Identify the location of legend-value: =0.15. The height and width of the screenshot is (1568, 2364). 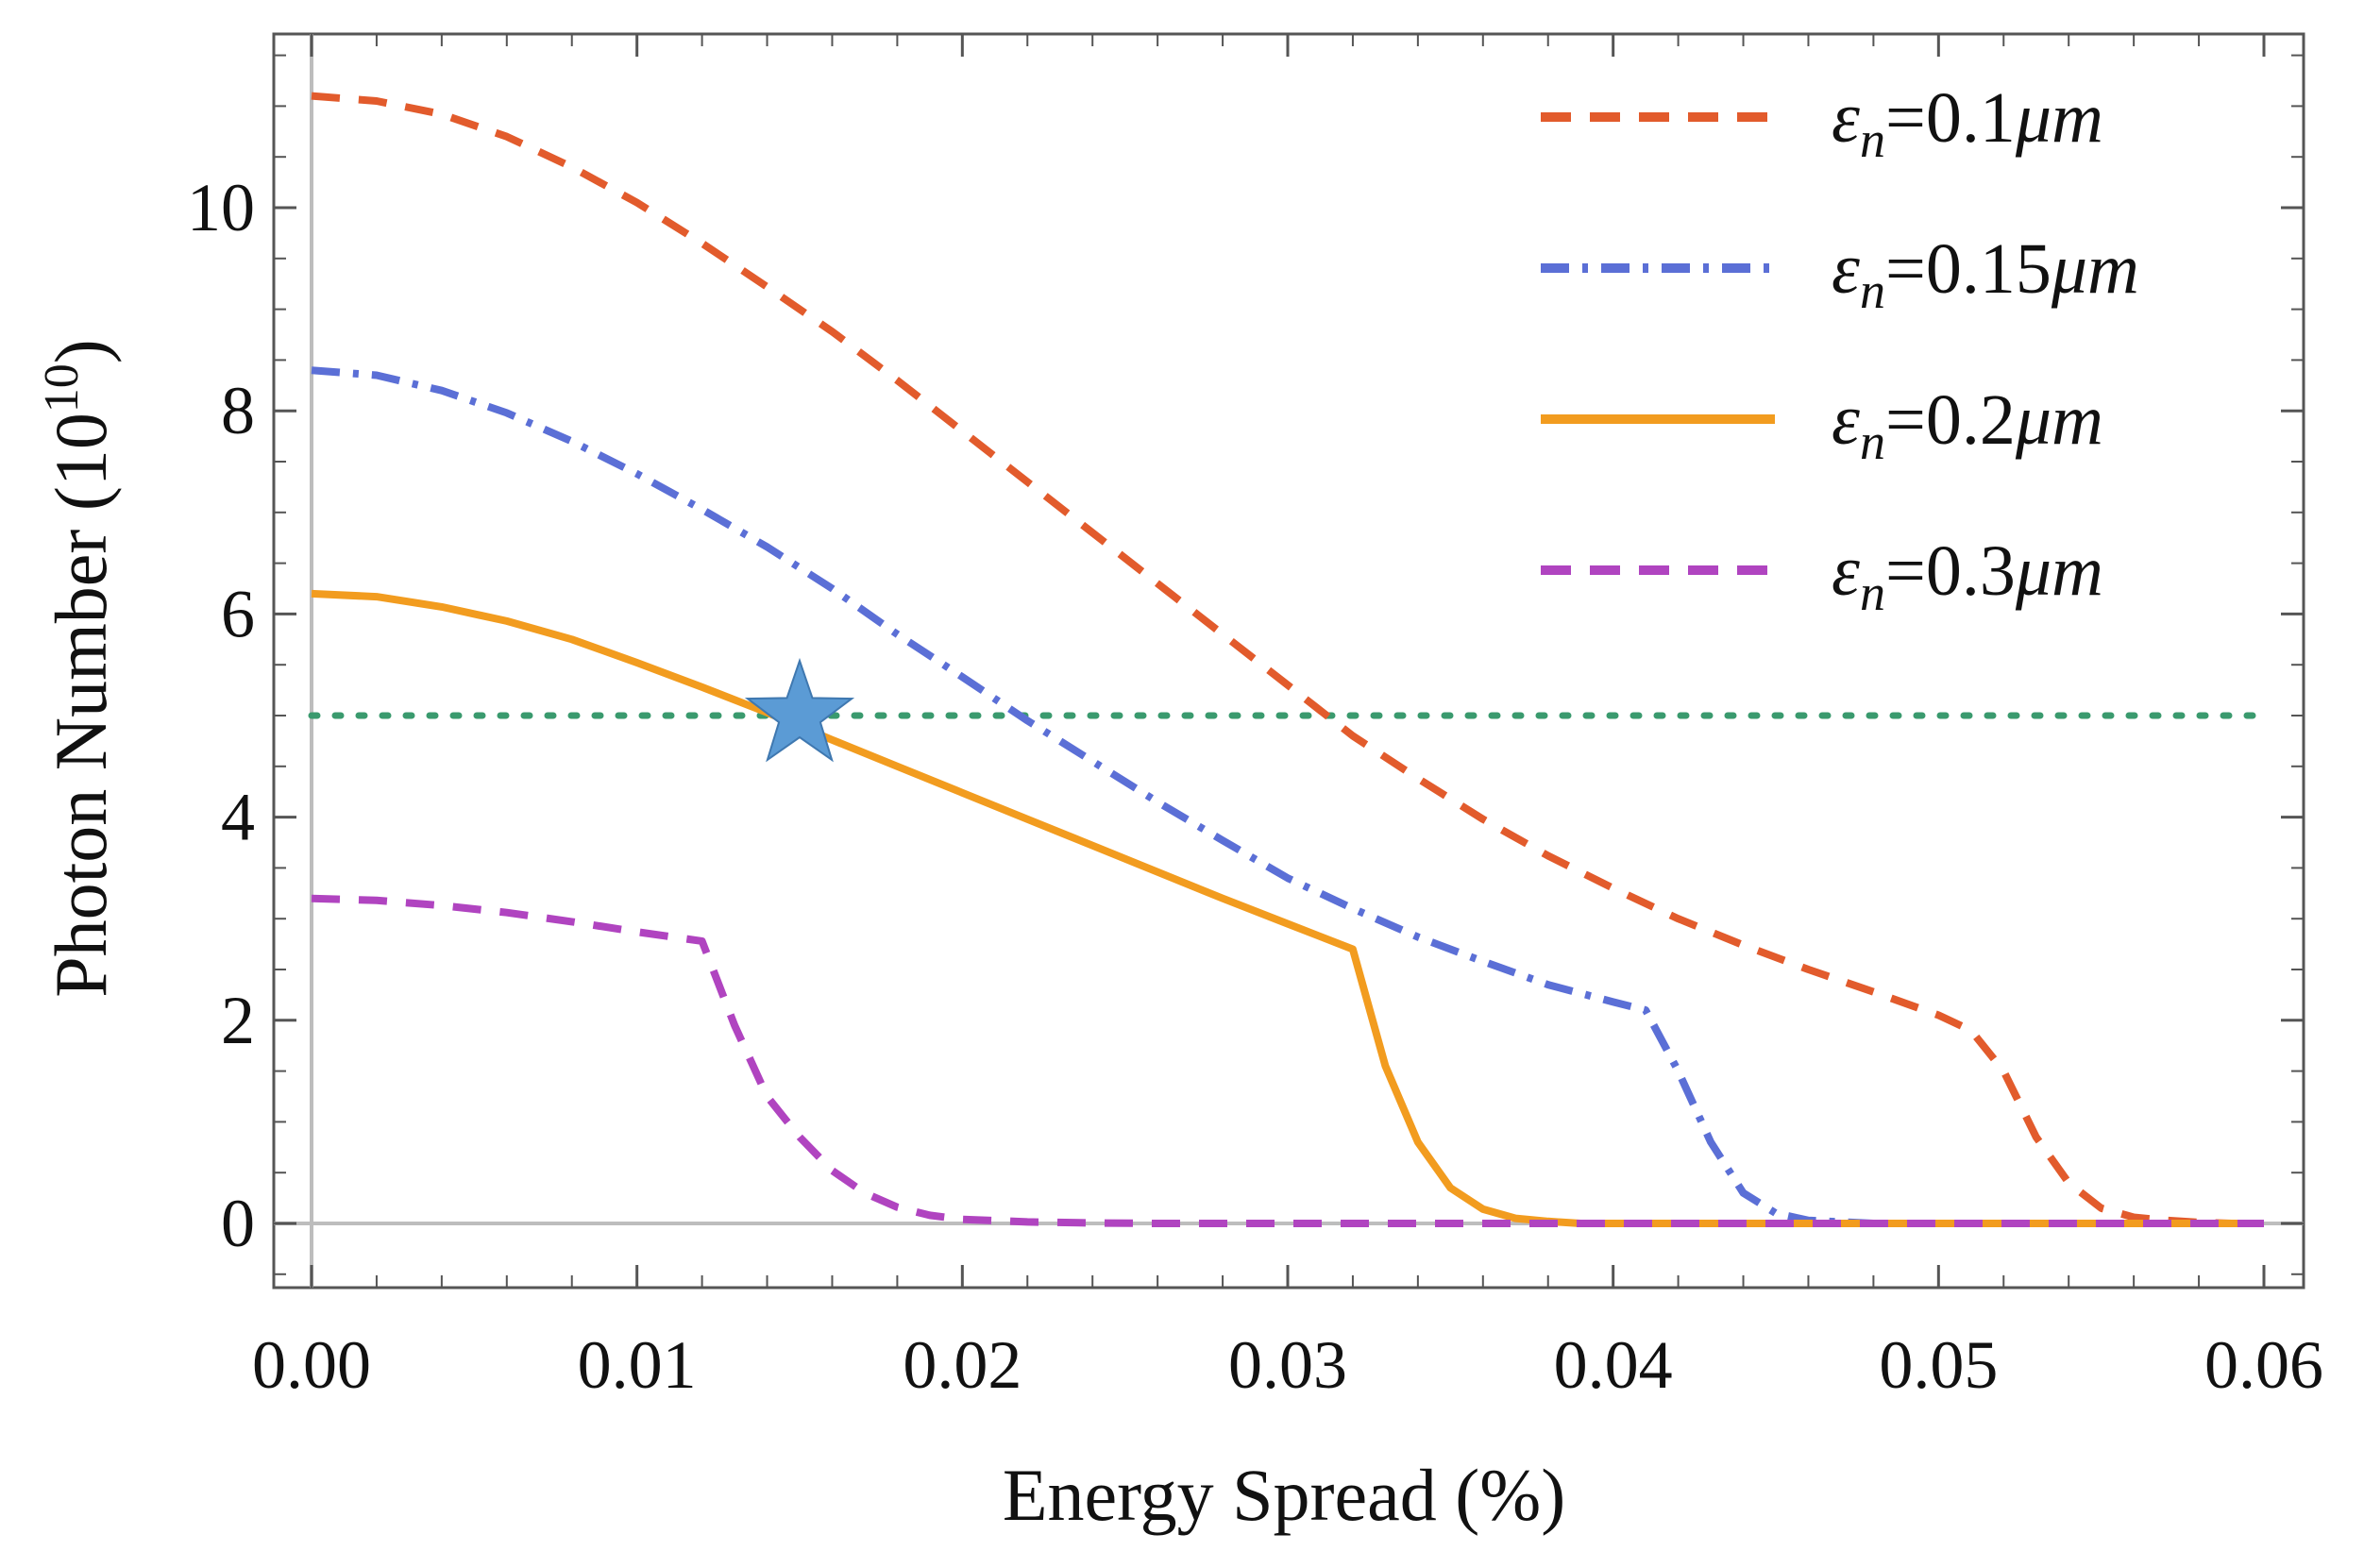
(1968, 269).